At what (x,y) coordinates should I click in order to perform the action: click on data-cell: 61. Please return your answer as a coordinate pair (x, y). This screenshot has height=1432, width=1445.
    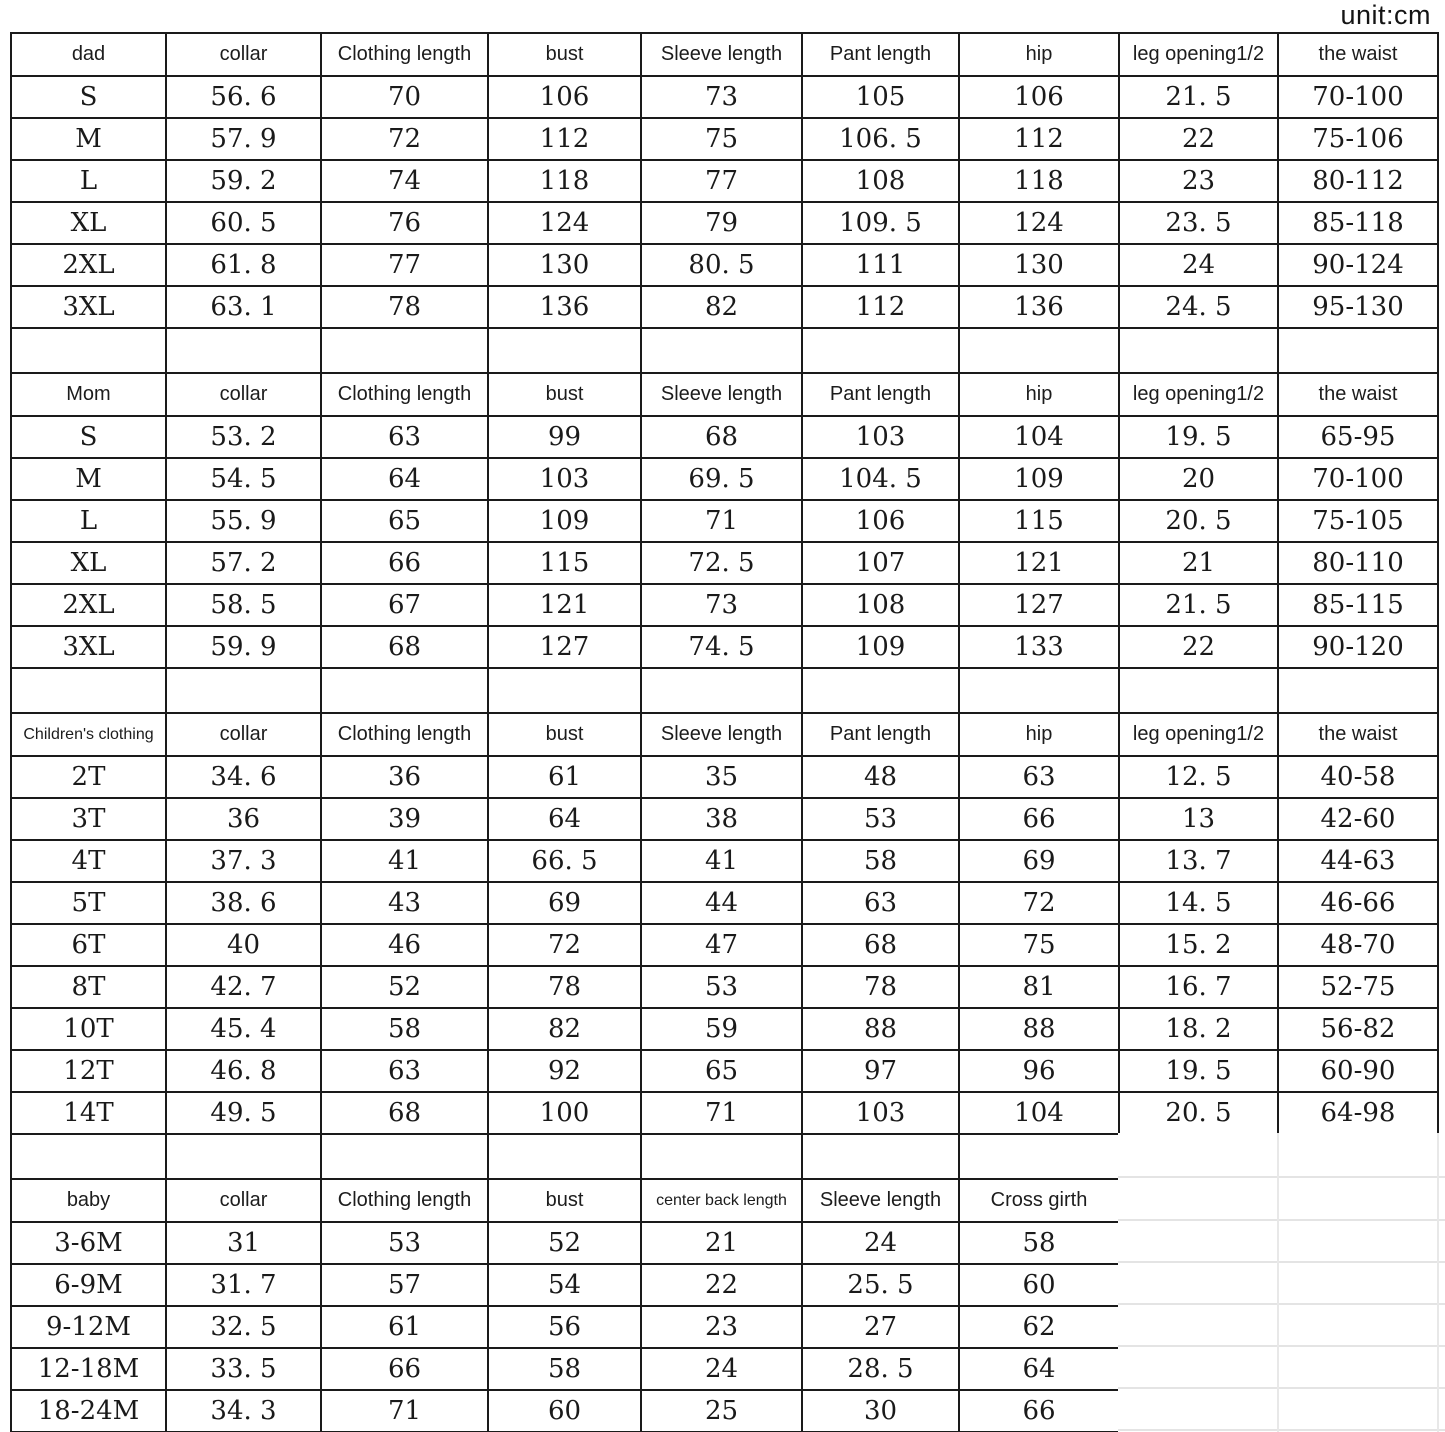
    Looking at the image, I should click on (564, 777).